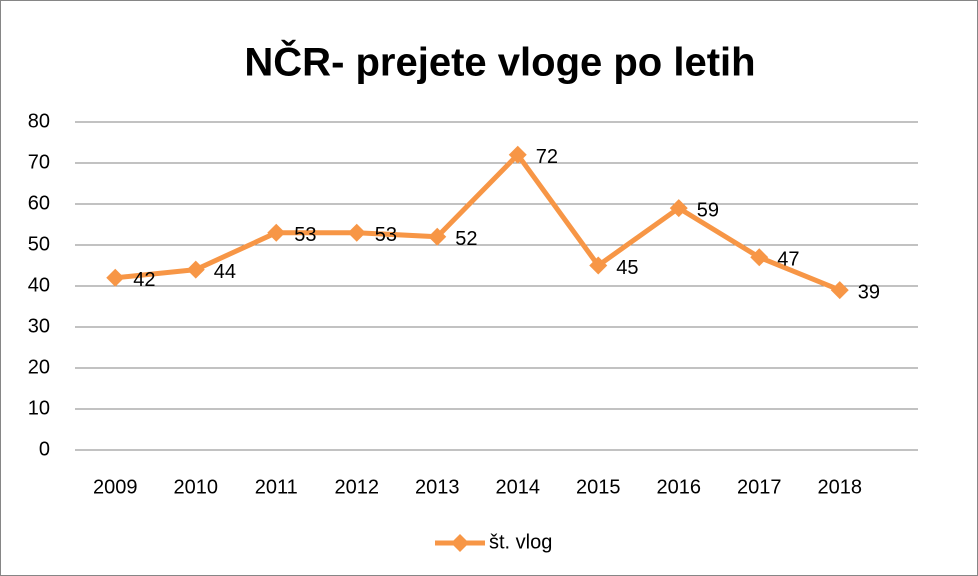  Describe the element at coordinates (759, 487) in the screenshot. I see `x-tick-label: 2017` at that location.